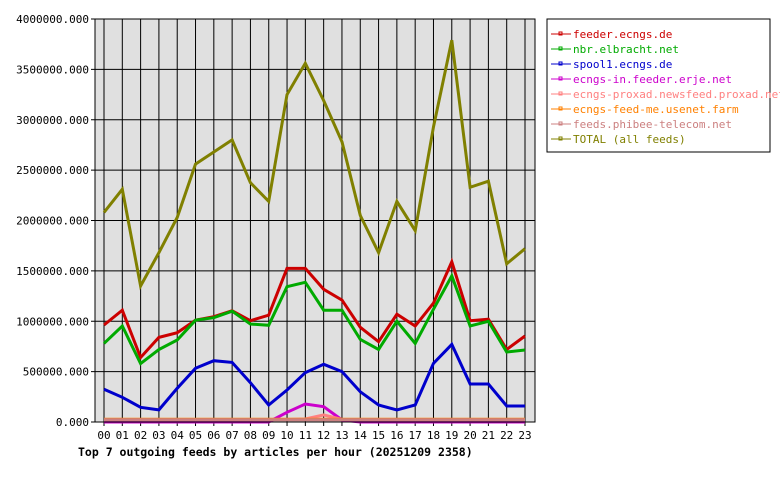 This screenshot has width=780, height=484. What do you see at coordinates (469, 435) in the screenshot?
I see `x-tick-label: 20` at bounding box center [469, 435].